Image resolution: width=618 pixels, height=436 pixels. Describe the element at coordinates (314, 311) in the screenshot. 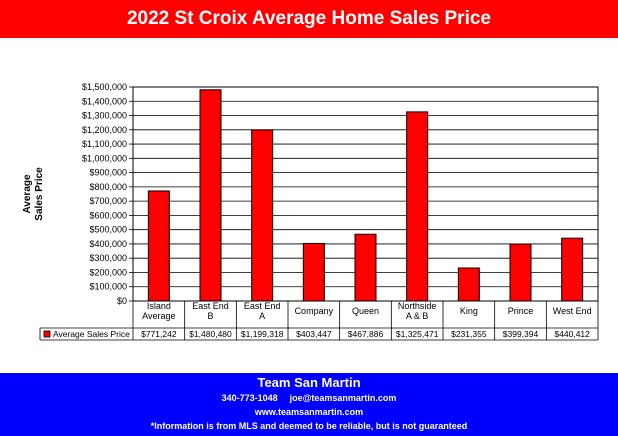

I see `category-label: Company` at that location.